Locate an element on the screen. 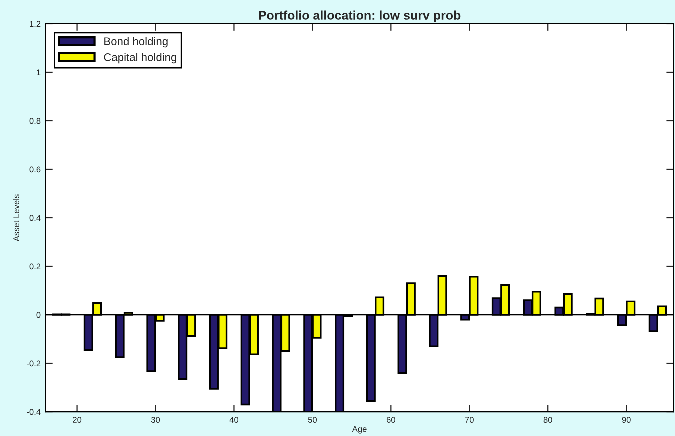 Image resolution: width=675 pixels, height=436 pixels. legend-label: Capital holding is located at coordinates (140, 58).